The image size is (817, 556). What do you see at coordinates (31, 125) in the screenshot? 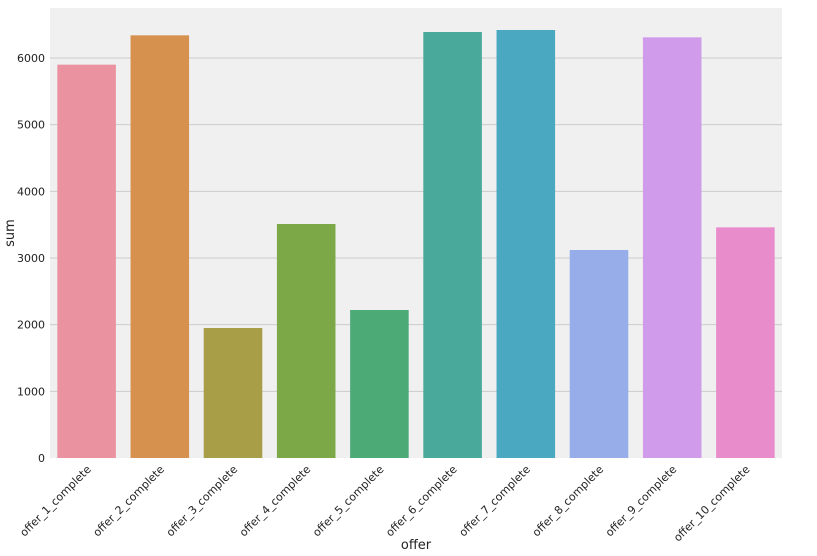
I see `y-tick-label: 5000` at bounding box center [31, 125].